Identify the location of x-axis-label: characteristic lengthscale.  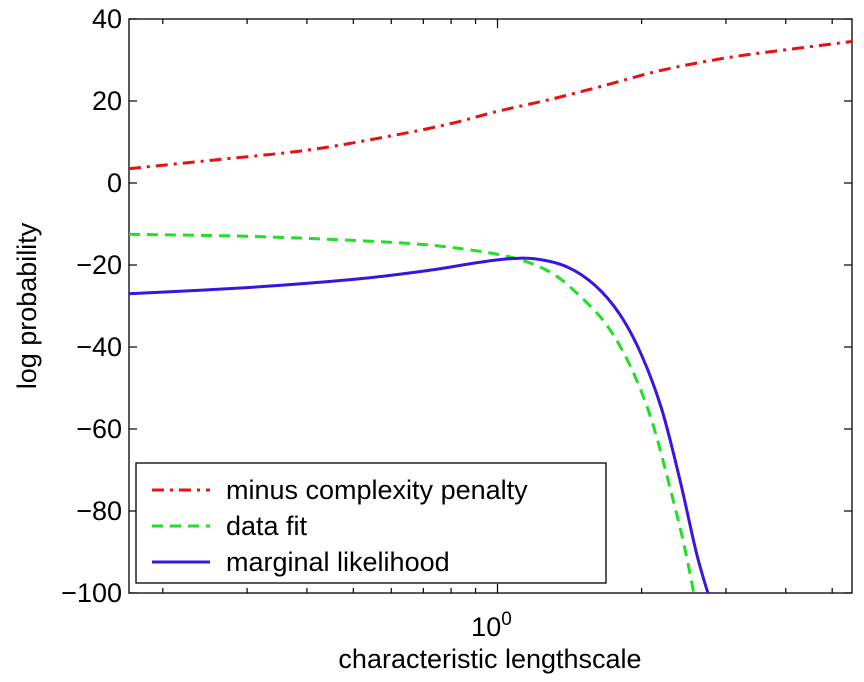
(489, 659).